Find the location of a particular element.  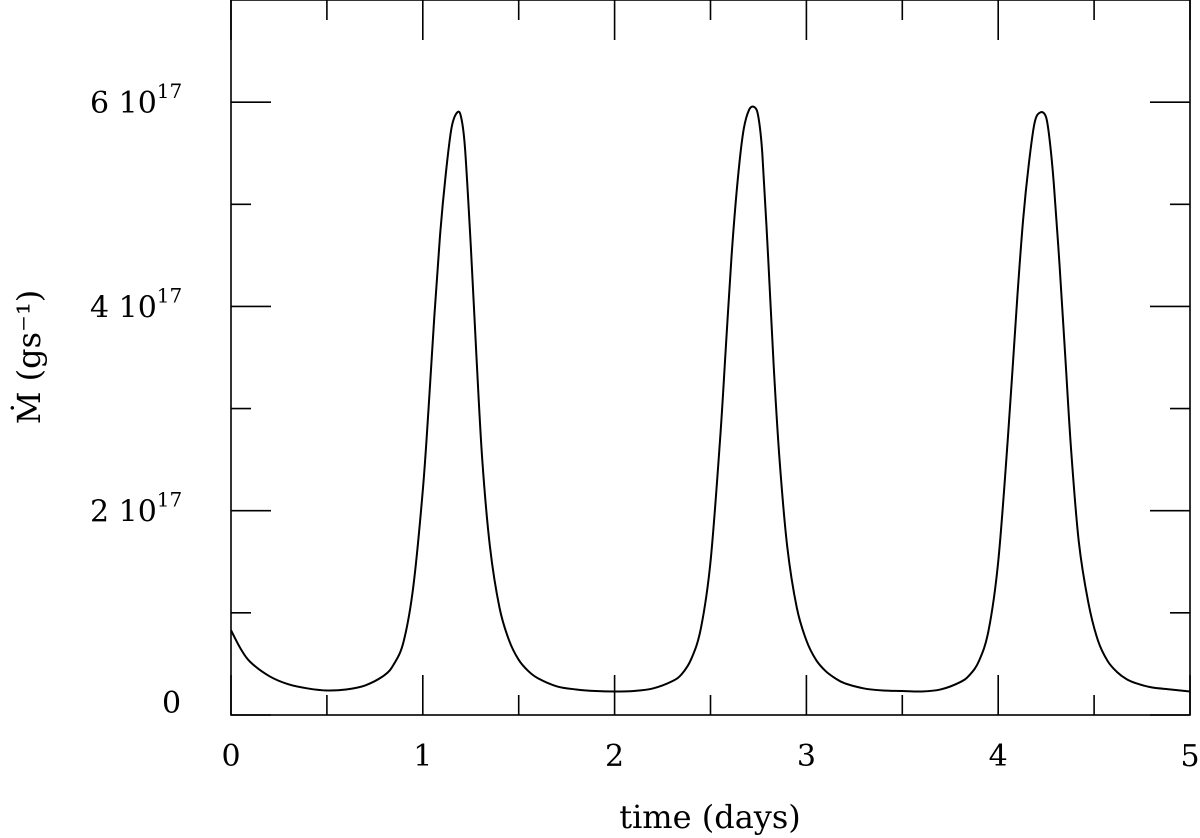

y-tick-label-base: 2 10 is located at coordinates (123, 512).